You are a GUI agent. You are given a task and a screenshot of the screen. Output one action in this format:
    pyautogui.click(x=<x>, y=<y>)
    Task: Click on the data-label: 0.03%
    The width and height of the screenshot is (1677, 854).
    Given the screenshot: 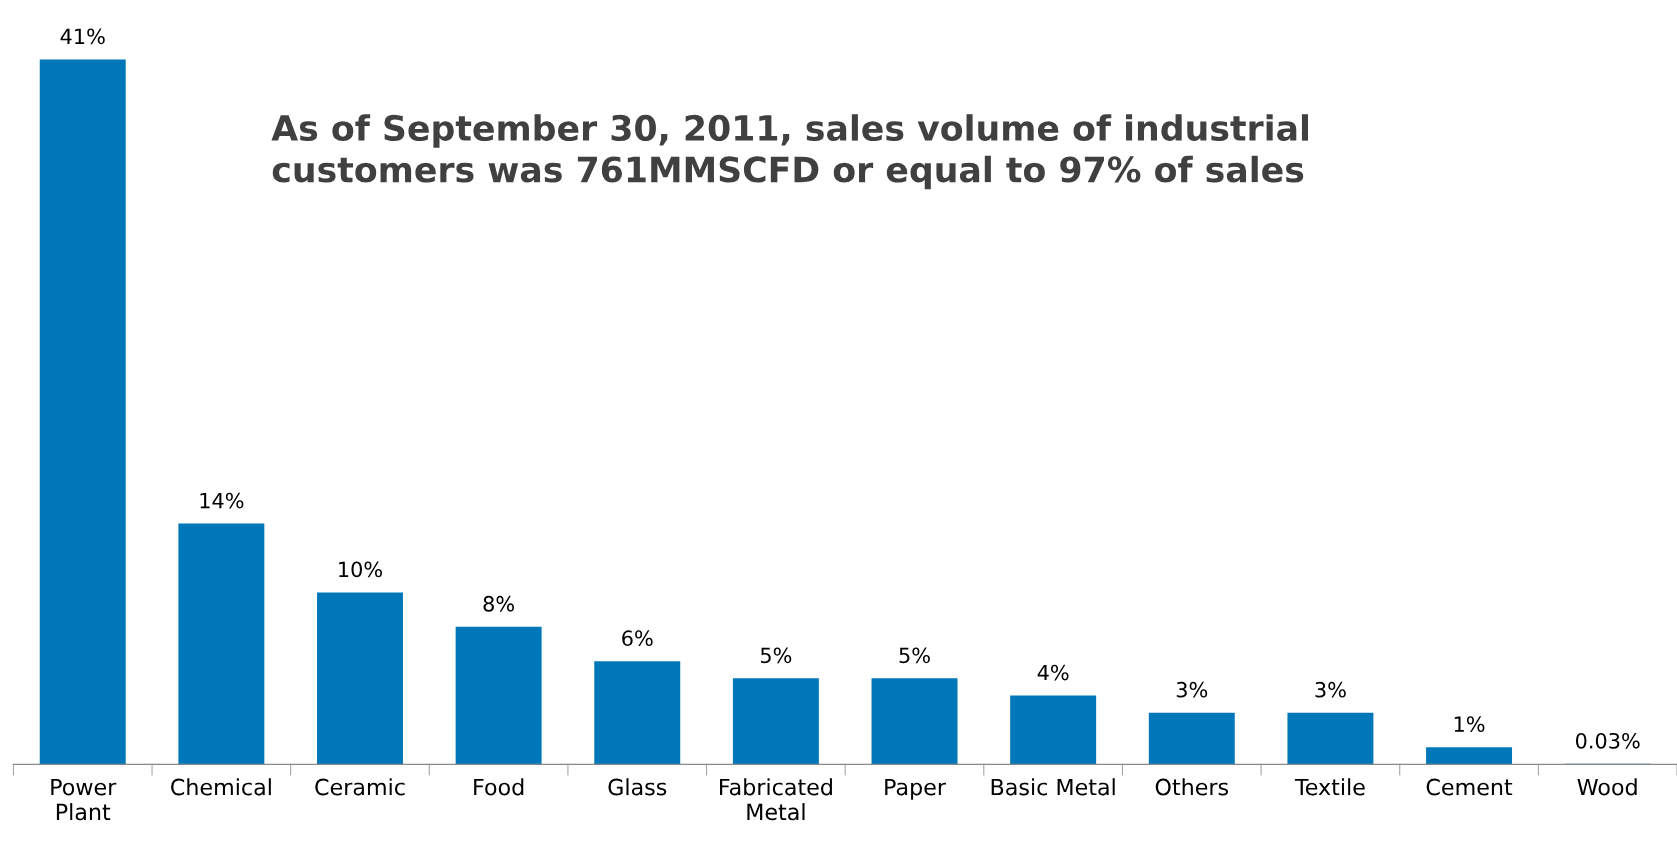 What is the action you would take?
    pyautogui.click(x=1607, y=740)
    